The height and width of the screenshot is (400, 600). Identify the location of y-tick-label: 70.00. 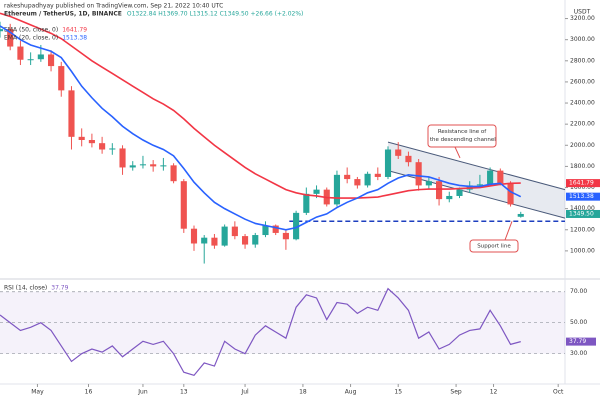
(578, 291).